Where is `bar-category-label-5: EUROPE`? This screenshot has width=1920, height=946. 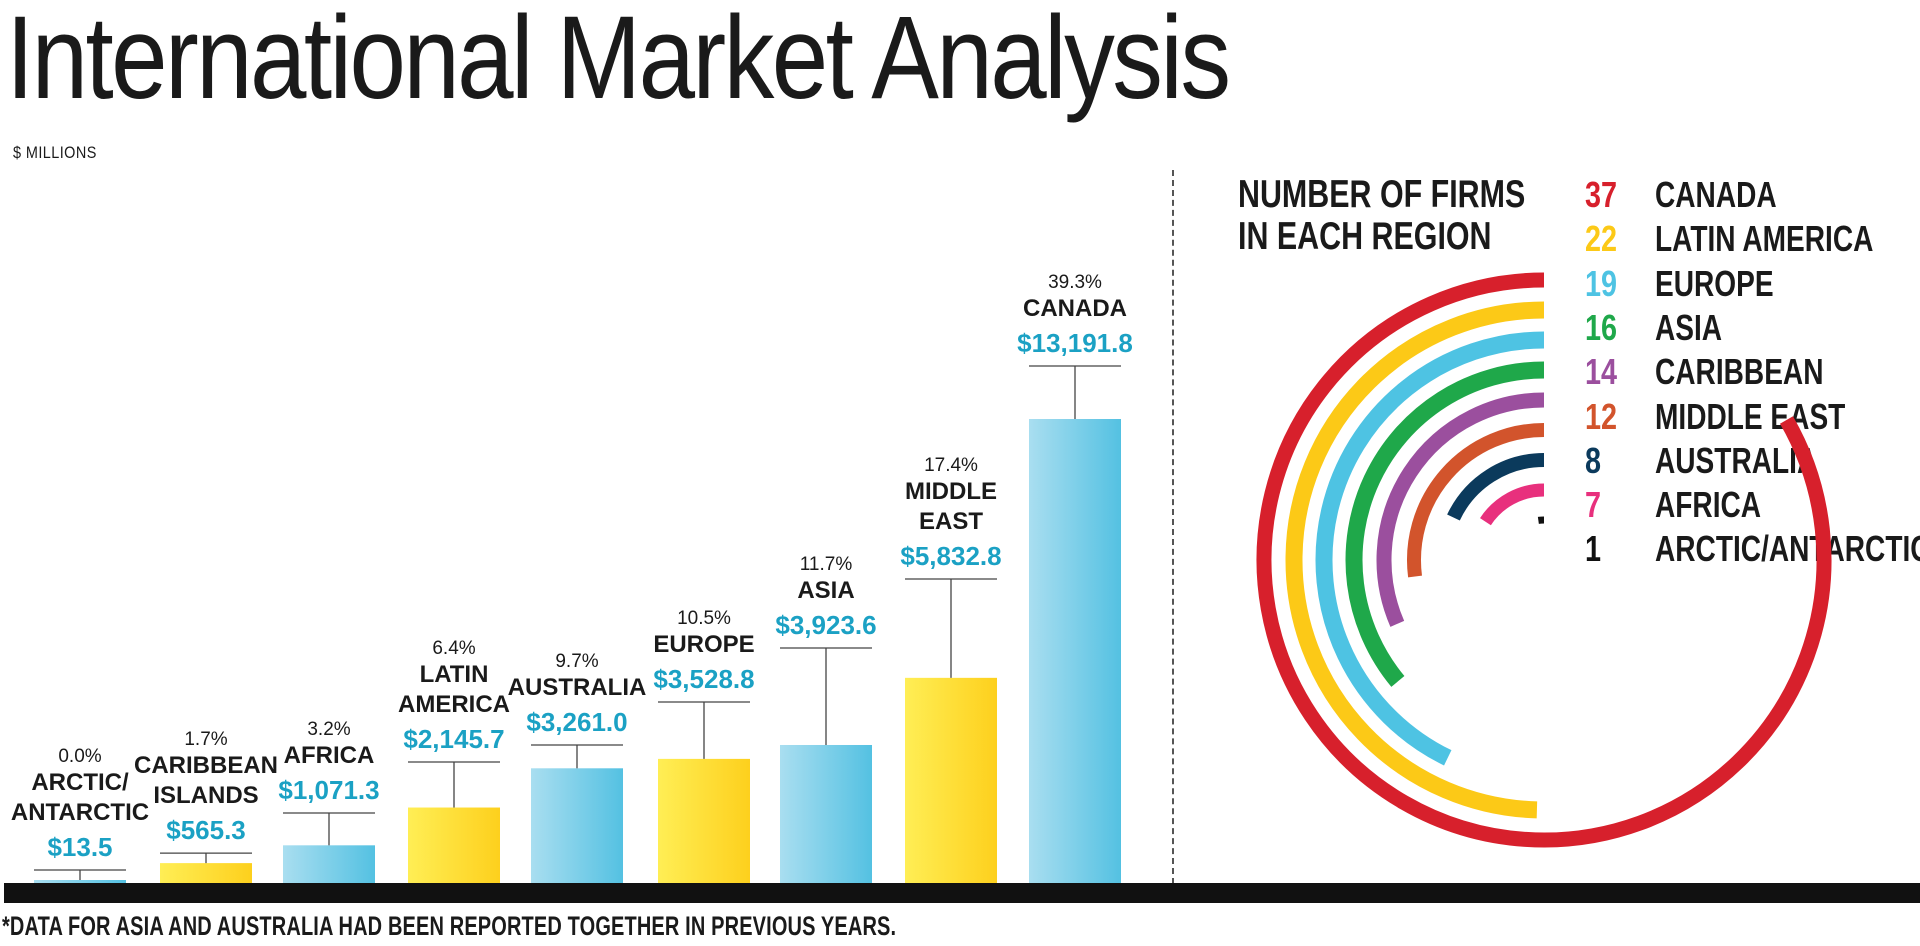
bar-category-label-5: EUROPE is located at coordinates (703, 644).